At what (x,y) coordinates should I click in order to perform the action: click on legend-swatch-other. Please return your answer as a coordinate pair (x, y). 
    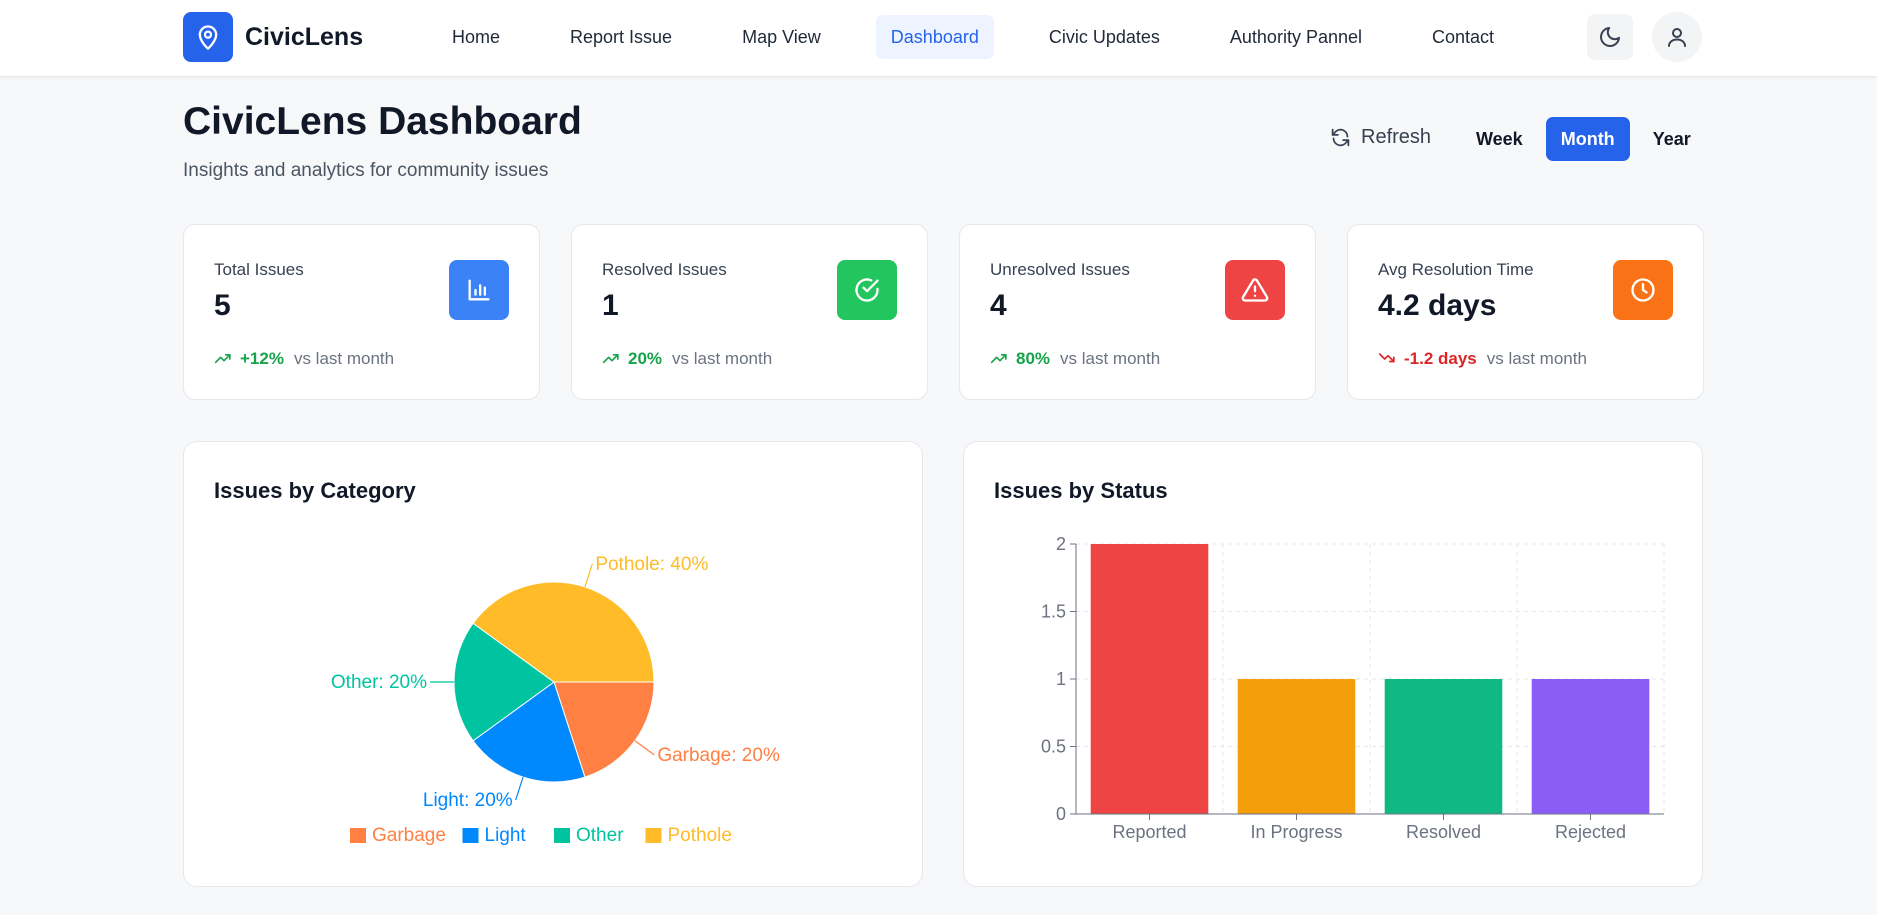
    Looking at the image, I should click on (562, 835).